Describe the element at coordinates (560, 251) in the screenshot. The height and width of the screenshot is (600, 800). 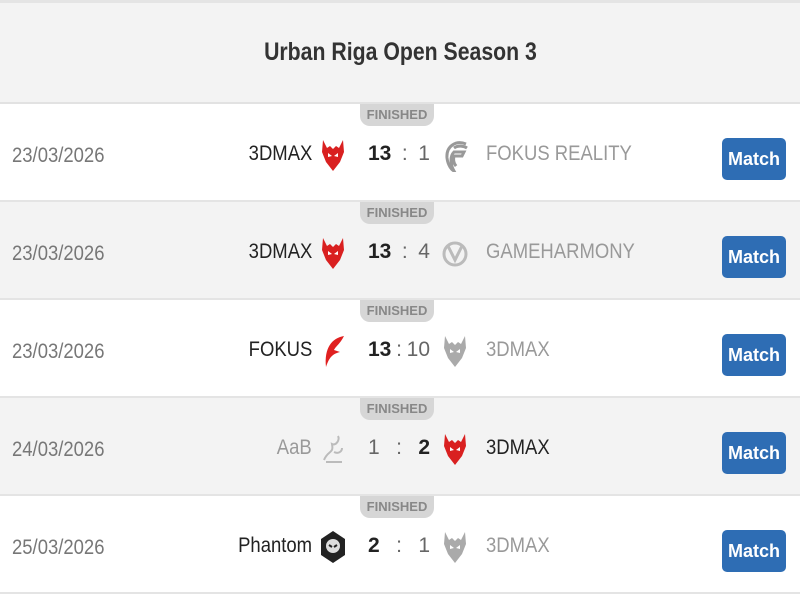
I see `away-team-name: GAMEHARMONY` at that location.